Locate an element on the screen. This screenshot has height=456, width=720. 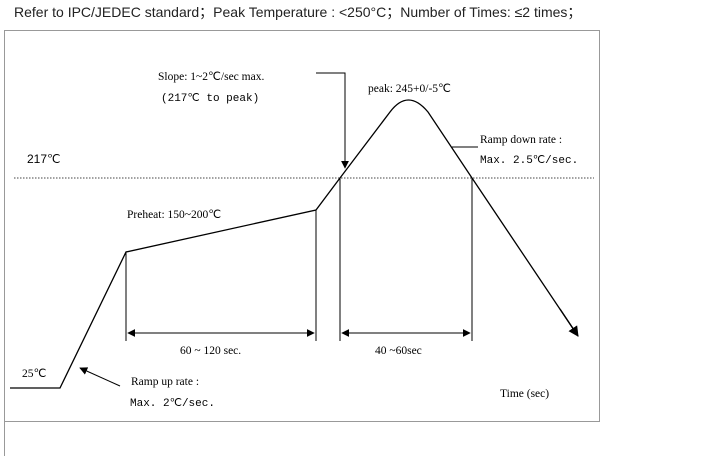
ramp-down-label-line2: Max. 2.5℃/sec. is located at coordinates (529, 161).